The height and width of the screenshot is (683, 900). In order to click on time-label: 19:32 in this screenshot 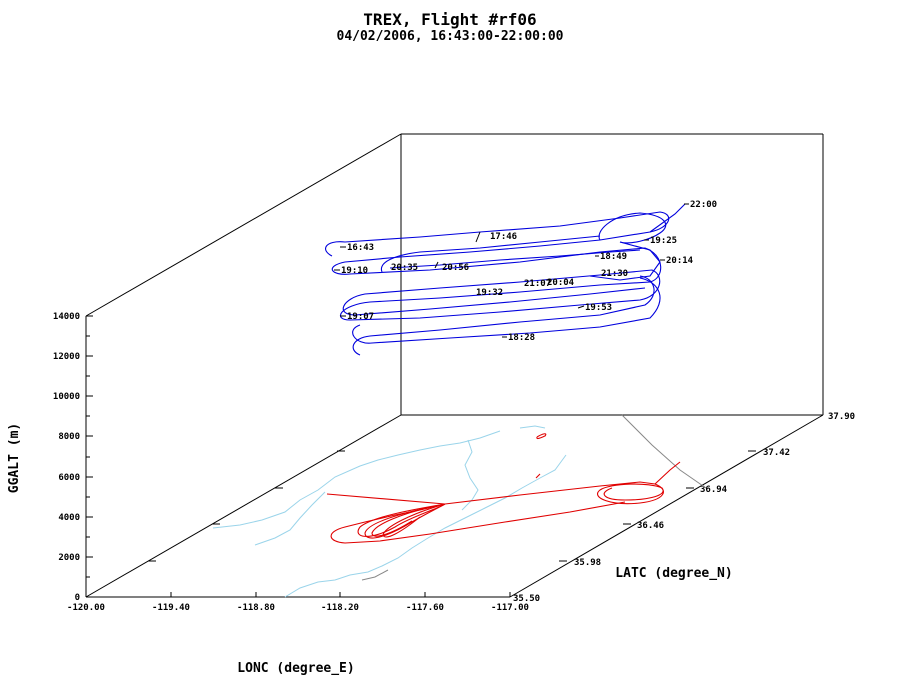, I will do `click(489, 293)`.